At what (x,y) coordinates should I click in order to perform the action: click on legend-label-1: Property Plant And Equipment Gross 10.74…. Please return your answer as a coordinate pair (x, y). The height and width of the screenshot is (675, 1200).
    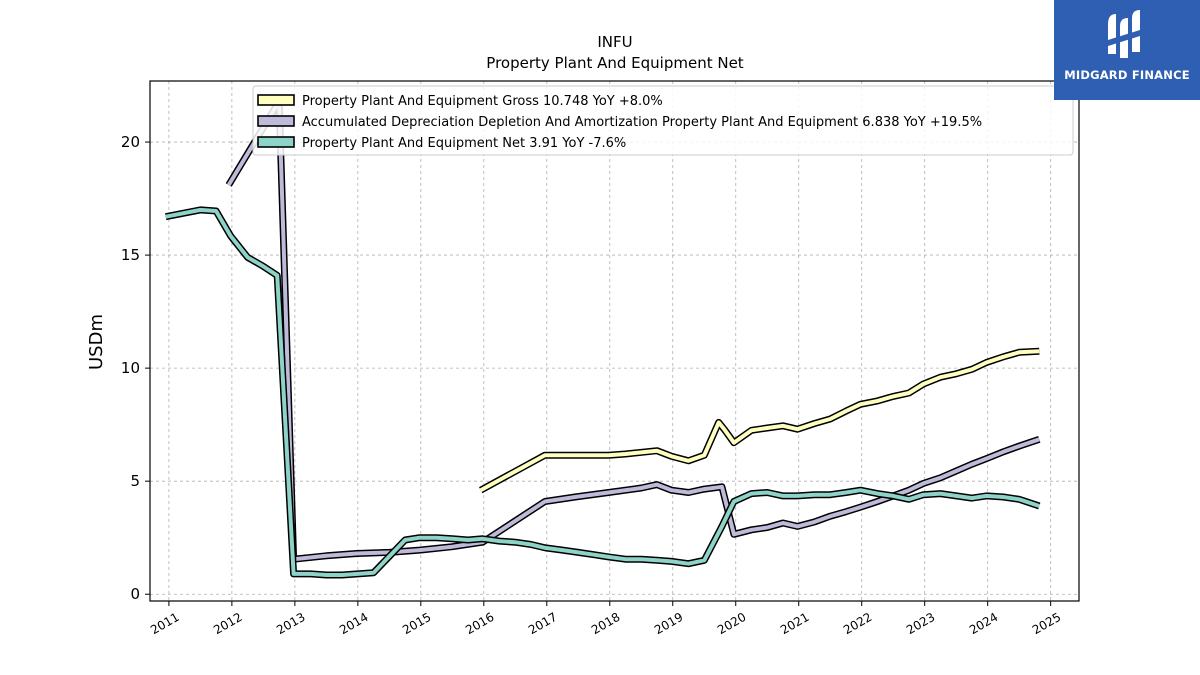
    Looking at the image, I should click on (482, 101).